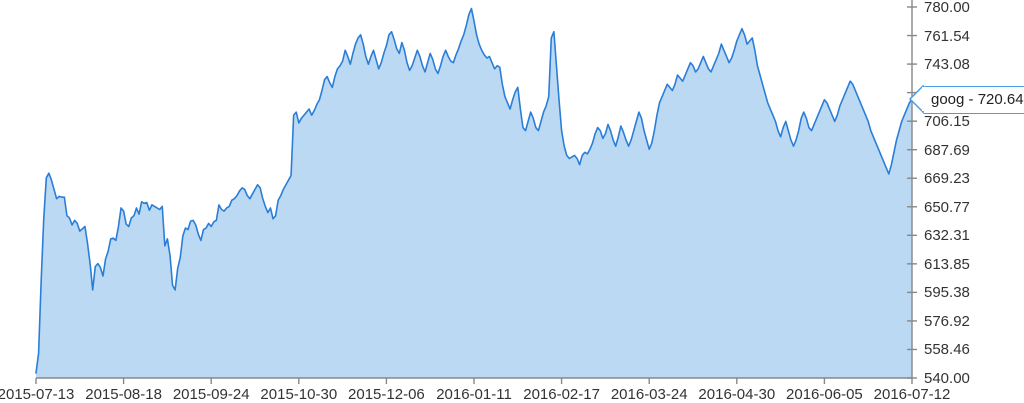  Describe the element at coordinates (947, 36) in the screenshot. I see `y-axis-tick-label: 761.54` at that location.